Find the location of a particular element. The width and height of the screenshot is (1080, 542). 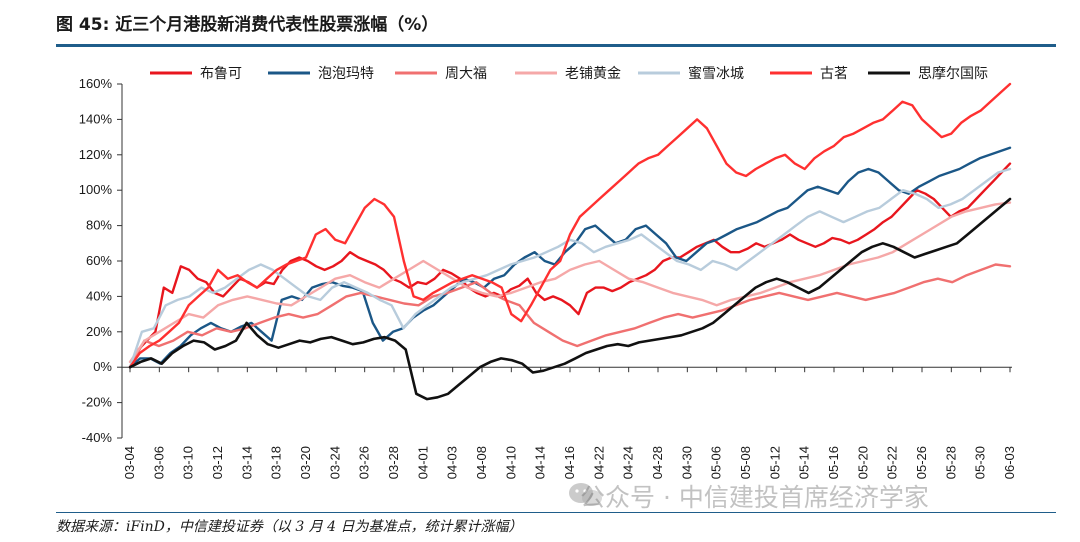

y-tick-label: 80% is located at coordinates (99, 225).